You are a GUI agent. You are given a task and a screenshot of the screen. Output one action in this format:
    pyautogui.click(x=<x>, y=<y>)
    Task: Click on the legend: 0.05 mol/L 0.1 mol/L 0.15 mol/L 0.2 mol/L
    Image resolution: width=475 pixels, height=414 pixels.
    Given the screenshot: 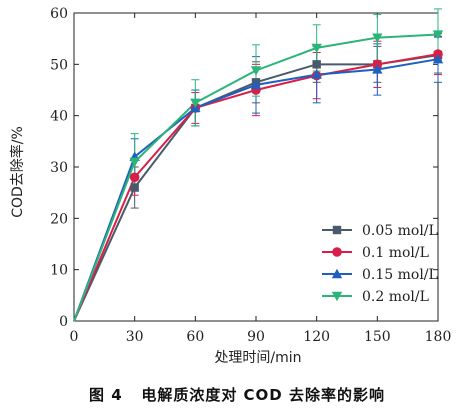 What is the action you would take?
    pyautogui.click(x=380, y=264)
    